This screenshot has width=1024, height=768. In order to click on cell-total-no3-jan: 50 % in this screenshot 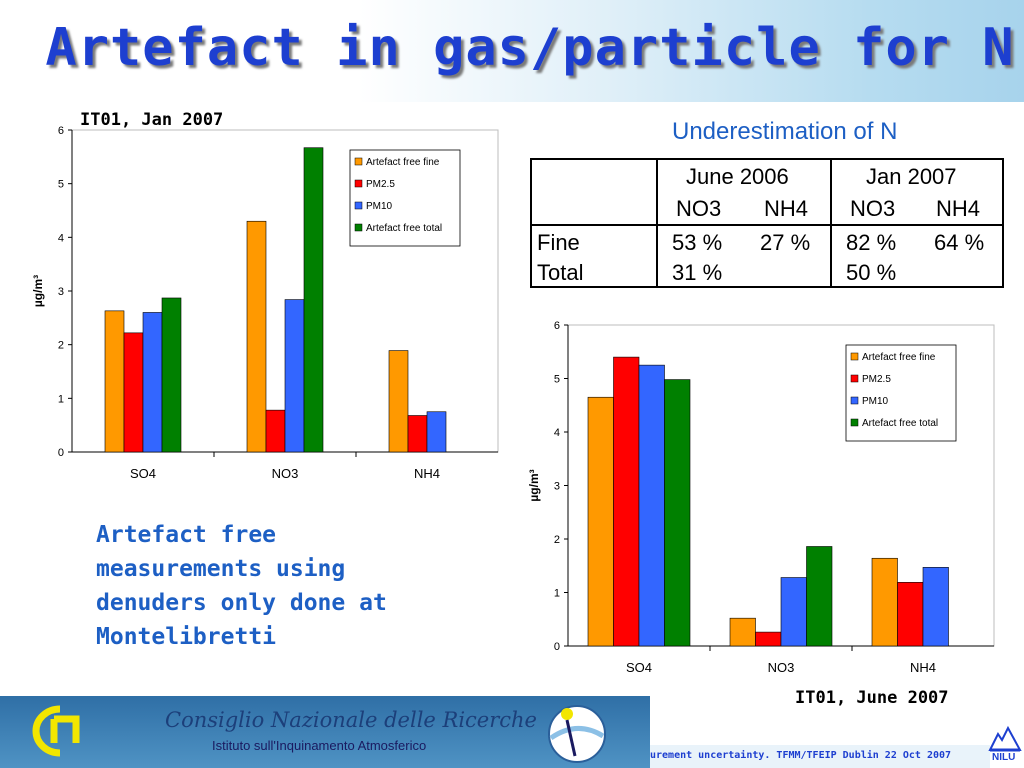, I will do `click(871, 272)`.